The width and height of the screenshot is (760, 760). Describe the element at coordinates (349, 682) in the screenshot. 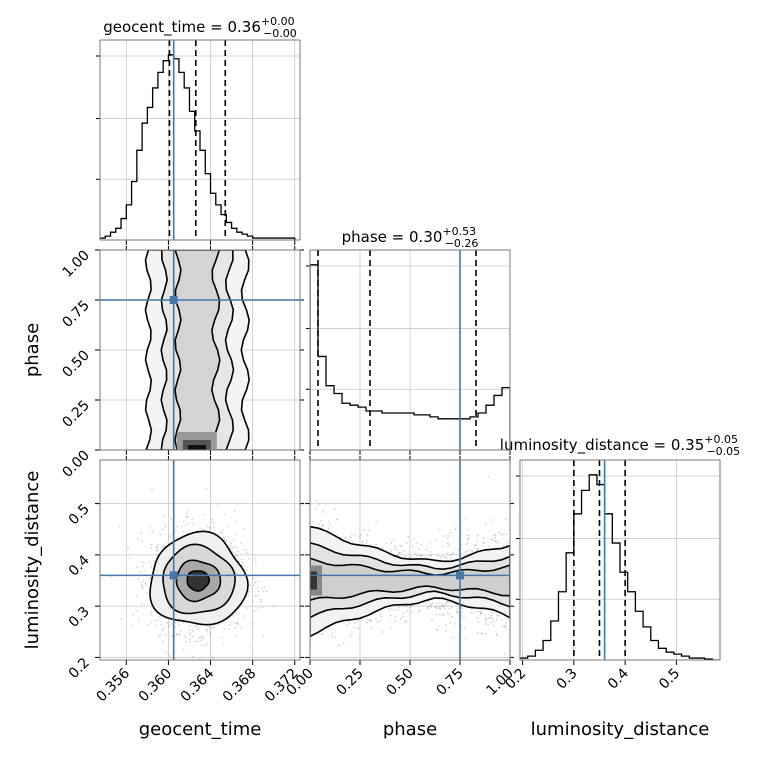

I see `x-tick-label: 0.25` at that location.